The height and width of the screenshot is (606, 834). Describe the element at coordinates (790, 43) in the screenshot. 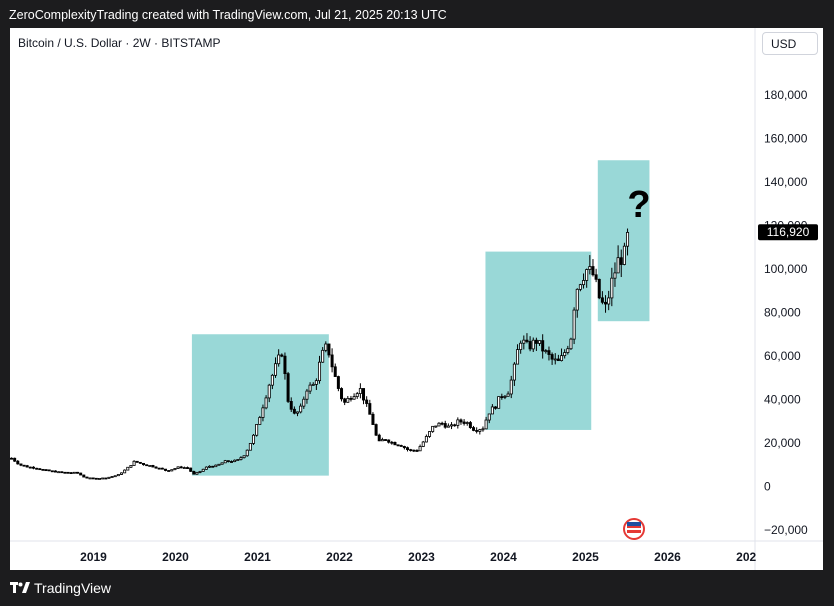

I see `currency-selector: USD` at that location.